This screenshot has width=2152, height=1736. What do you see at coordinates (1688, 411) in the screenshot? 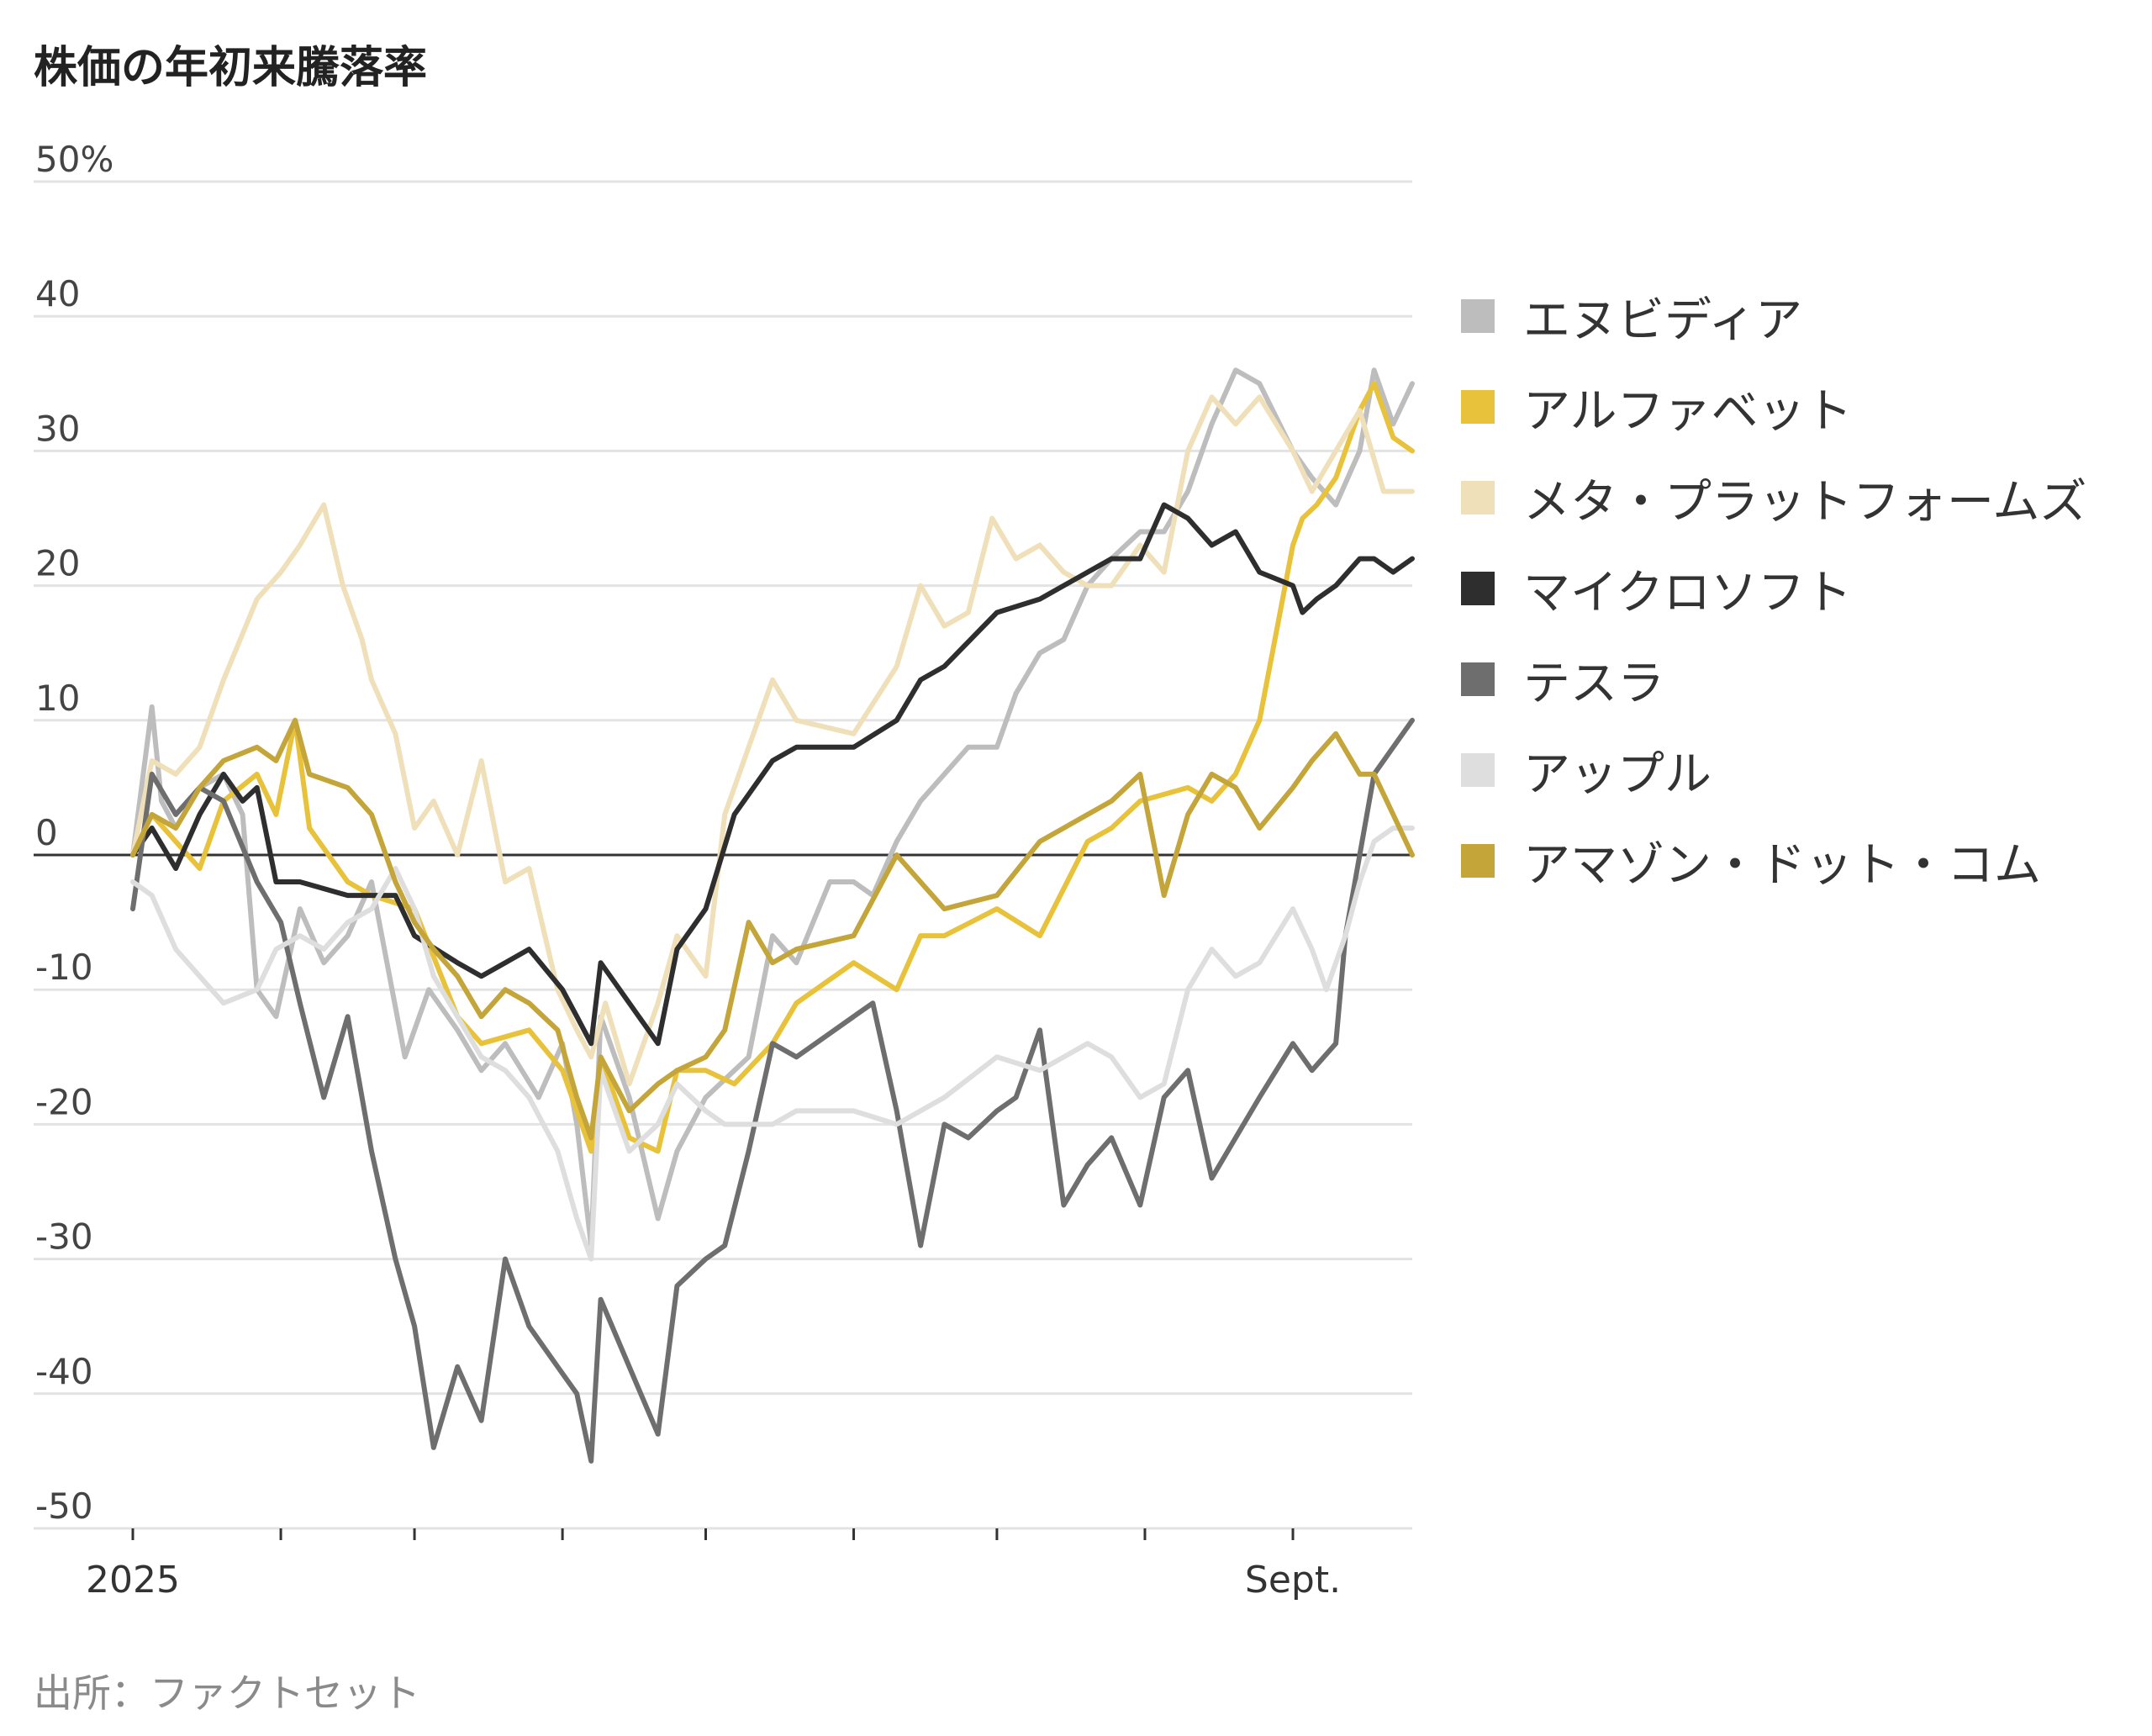
I see `legend-label: アルファベット` at bounding box center [1688, 411].